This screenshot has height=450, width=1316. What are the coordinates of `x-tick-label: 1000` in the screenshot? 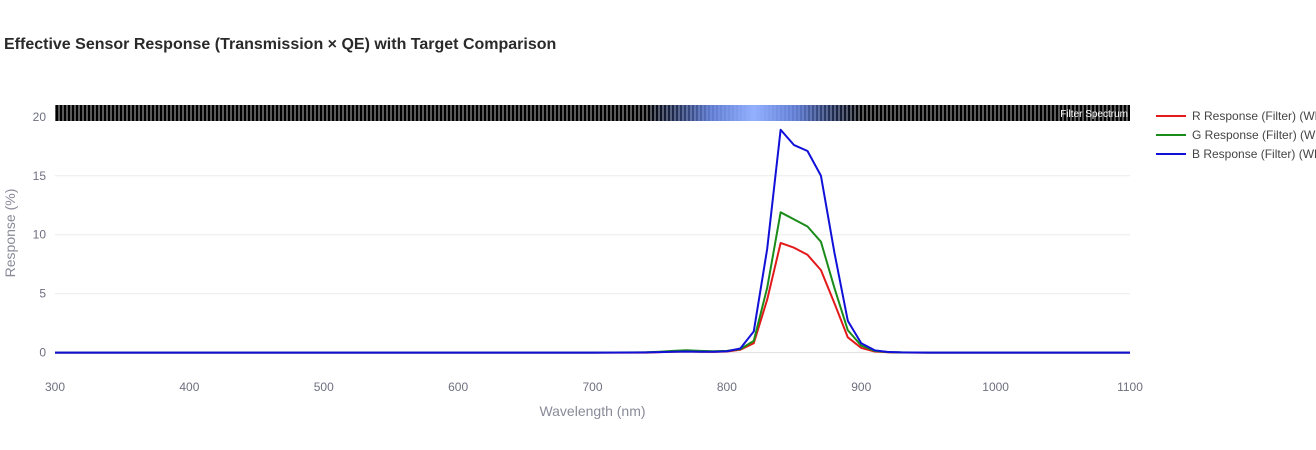 It's located at (995, 387).